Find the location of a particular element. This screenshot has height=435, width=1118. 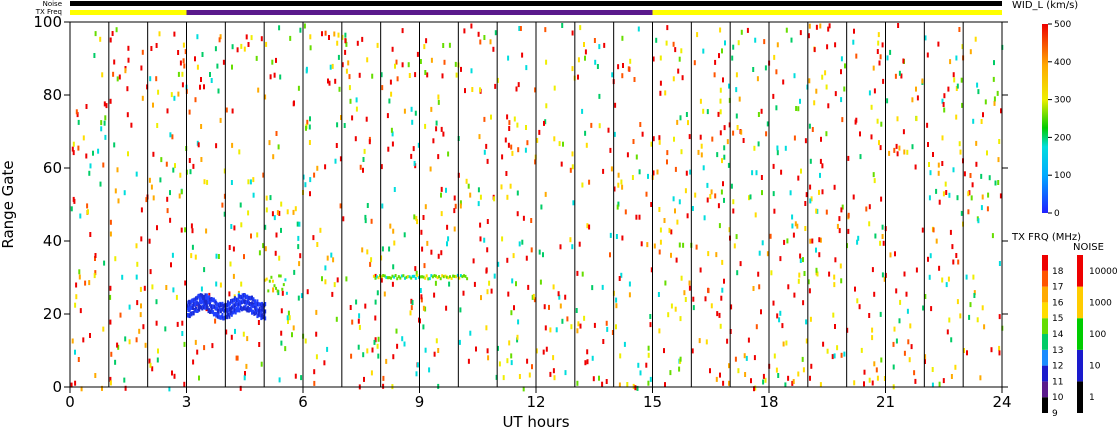

wid-tick-label: 400 is located at coordinates (1062, 63).